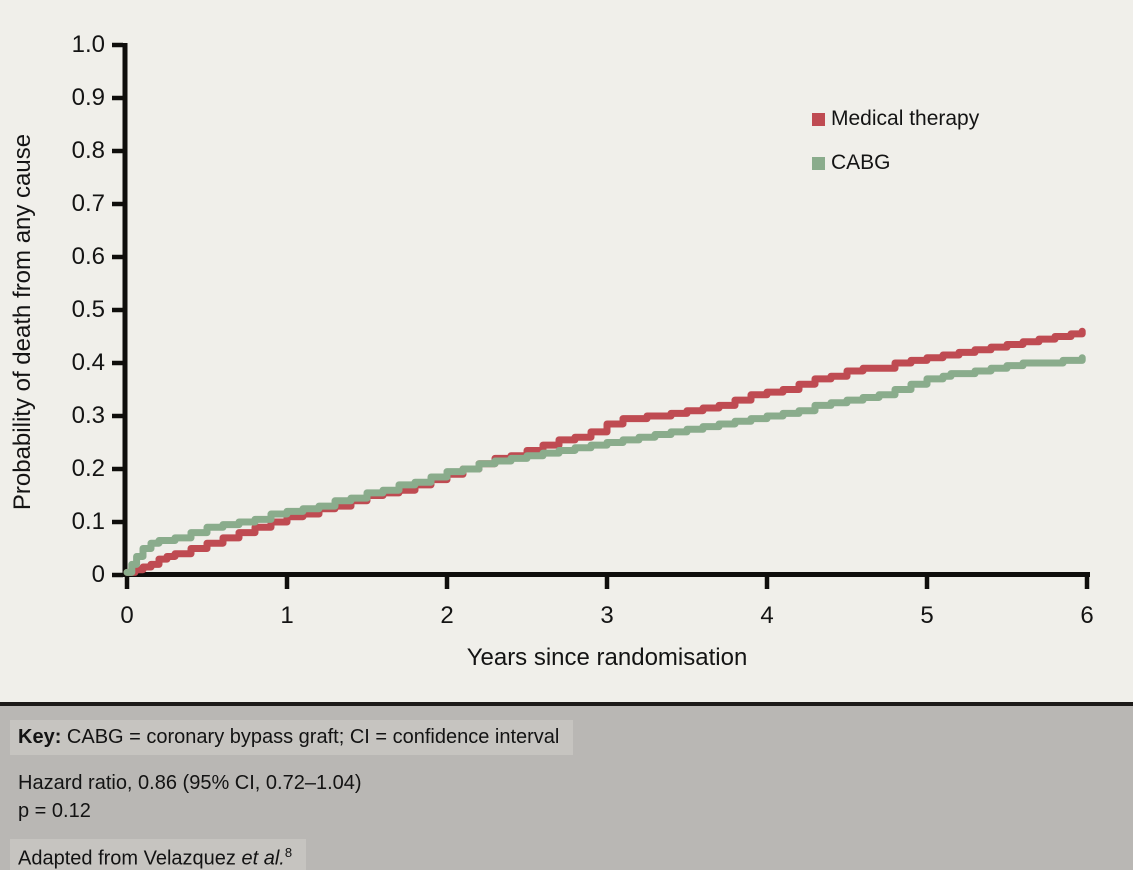 Image resolution: width=1133 pixels, height=870 pixels. Describe the element at coordinates (607, 615) in the screenshot. I see `x-tick-label: 3` at that location.